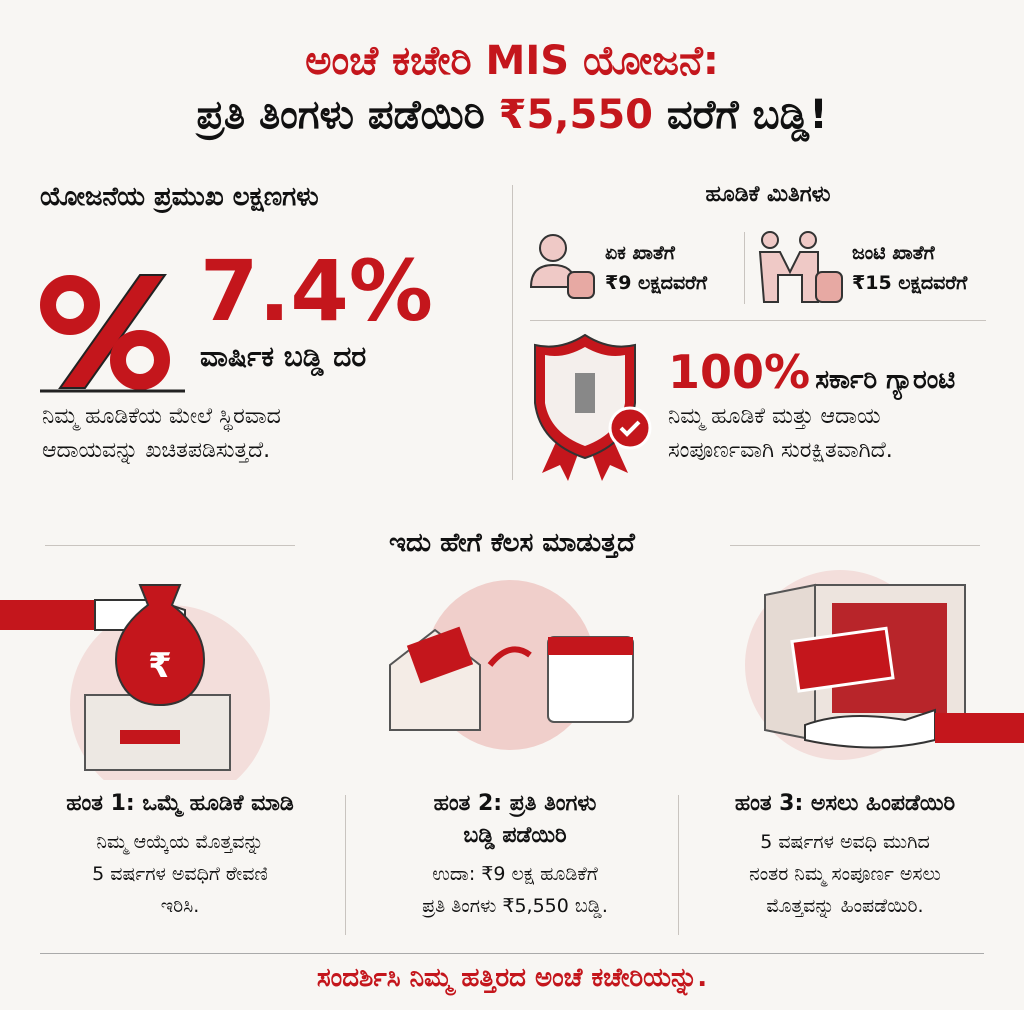 The width and height of the screenshot is (1024, 1010). What do you see at coordinates (515, 874) in the screenshot?
I see `step-line: ಉದಾ: ₹9 ಲಕ್ಷ ಹೂಡಿಕೆಗೆ` at bounding box center [515, 874].